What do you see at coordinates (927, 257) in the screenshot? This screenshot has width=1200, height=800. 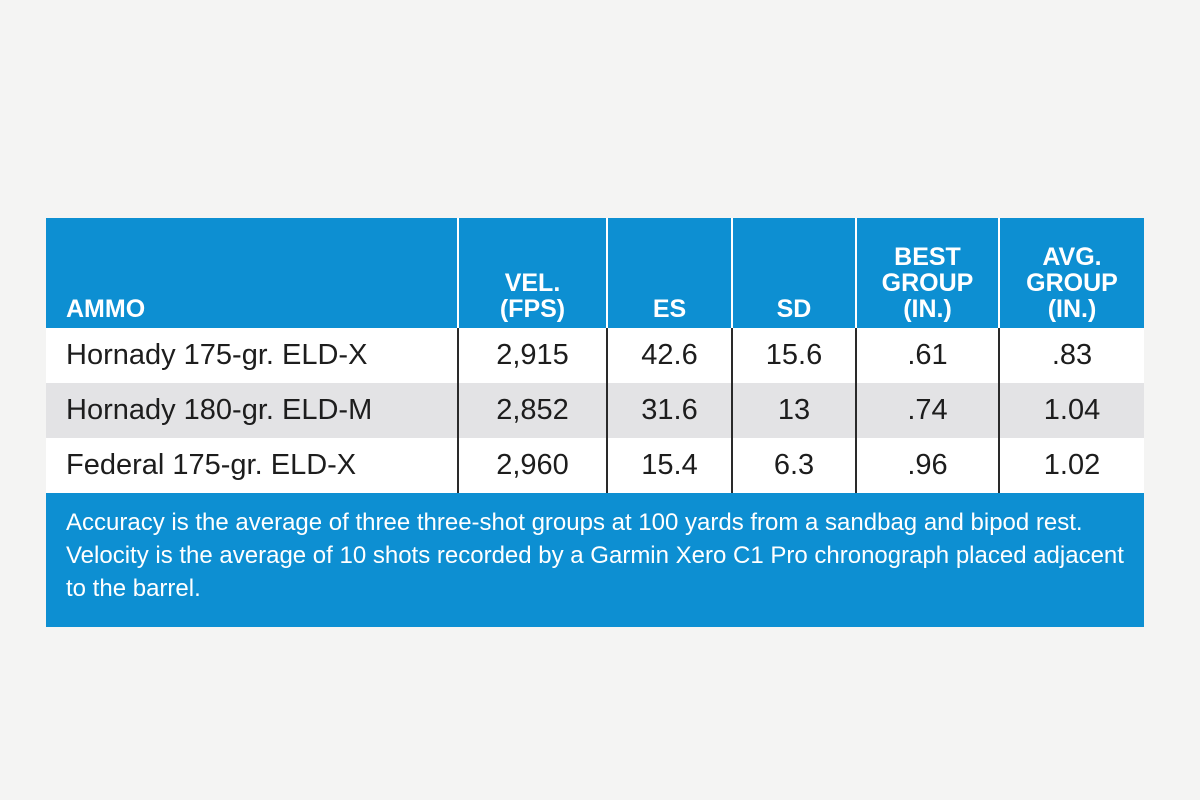 I see `header-best-group-line-1: BEST` at bounding box center [927, 257].